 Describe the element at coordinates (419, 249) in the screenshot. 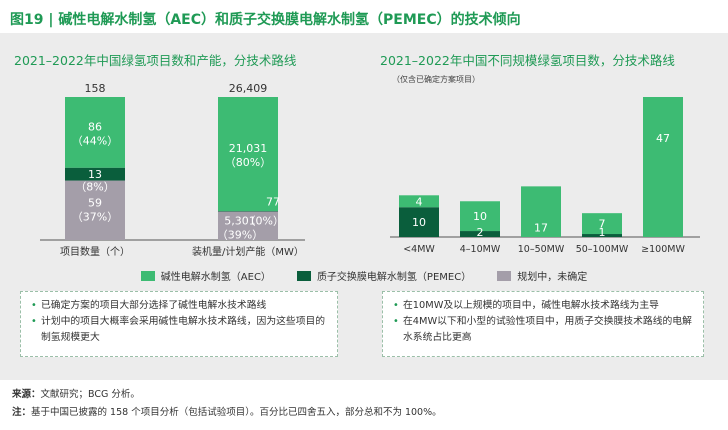

I see `right-category-label-0: <4MW` at that location.